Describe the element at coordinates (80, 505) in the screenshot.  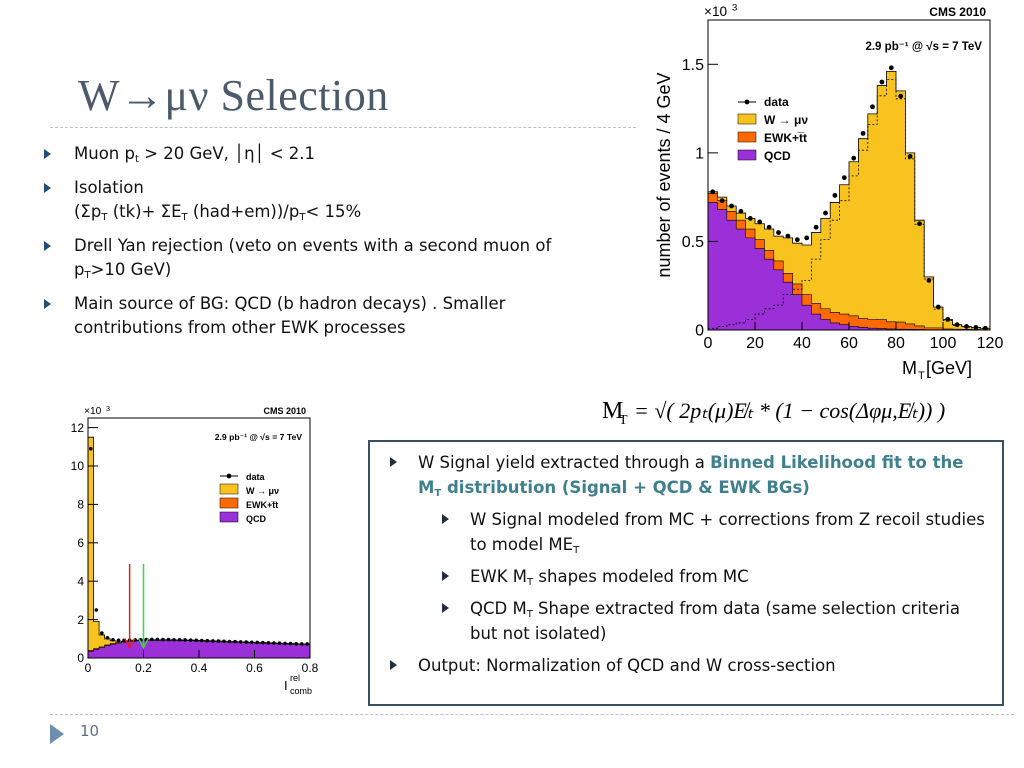
I see `y-tick-label: 8` at that location.